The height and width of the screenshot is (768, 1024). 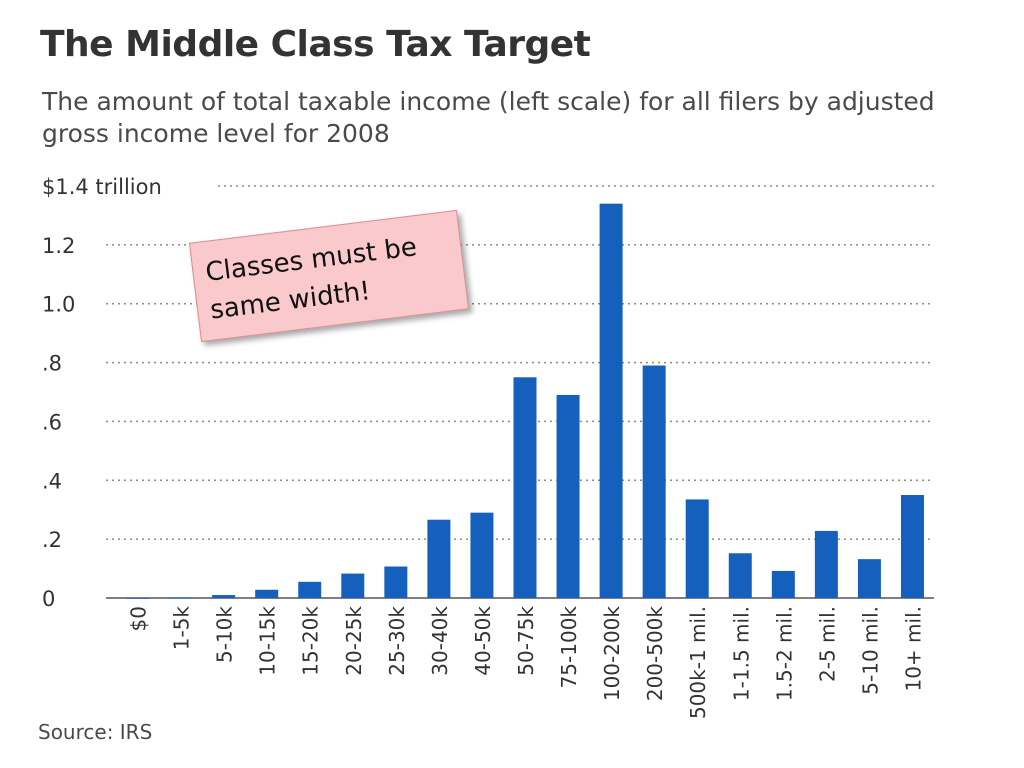 What do you see at coordinates (612, 654) in the screenshot?
I see `x-tick-label: 100-200k` at bounding box center [612, 654].